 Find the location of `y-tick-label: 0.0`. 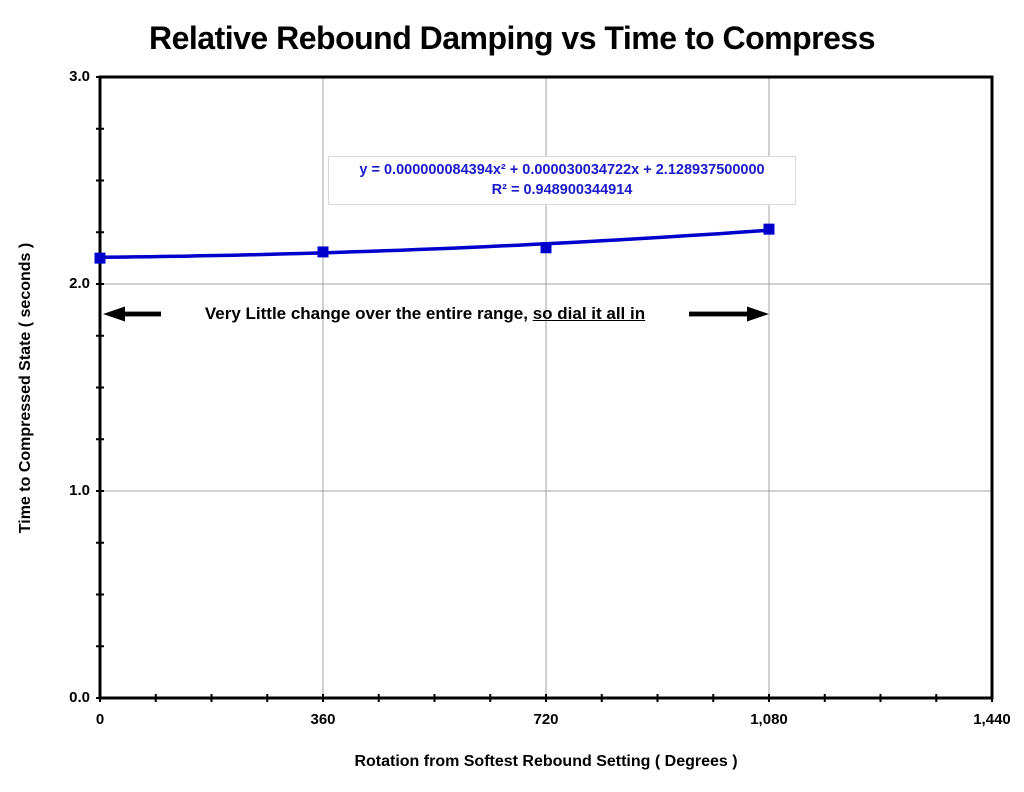

y-tick-label: 0.0 is located at coordinates (79, 697).